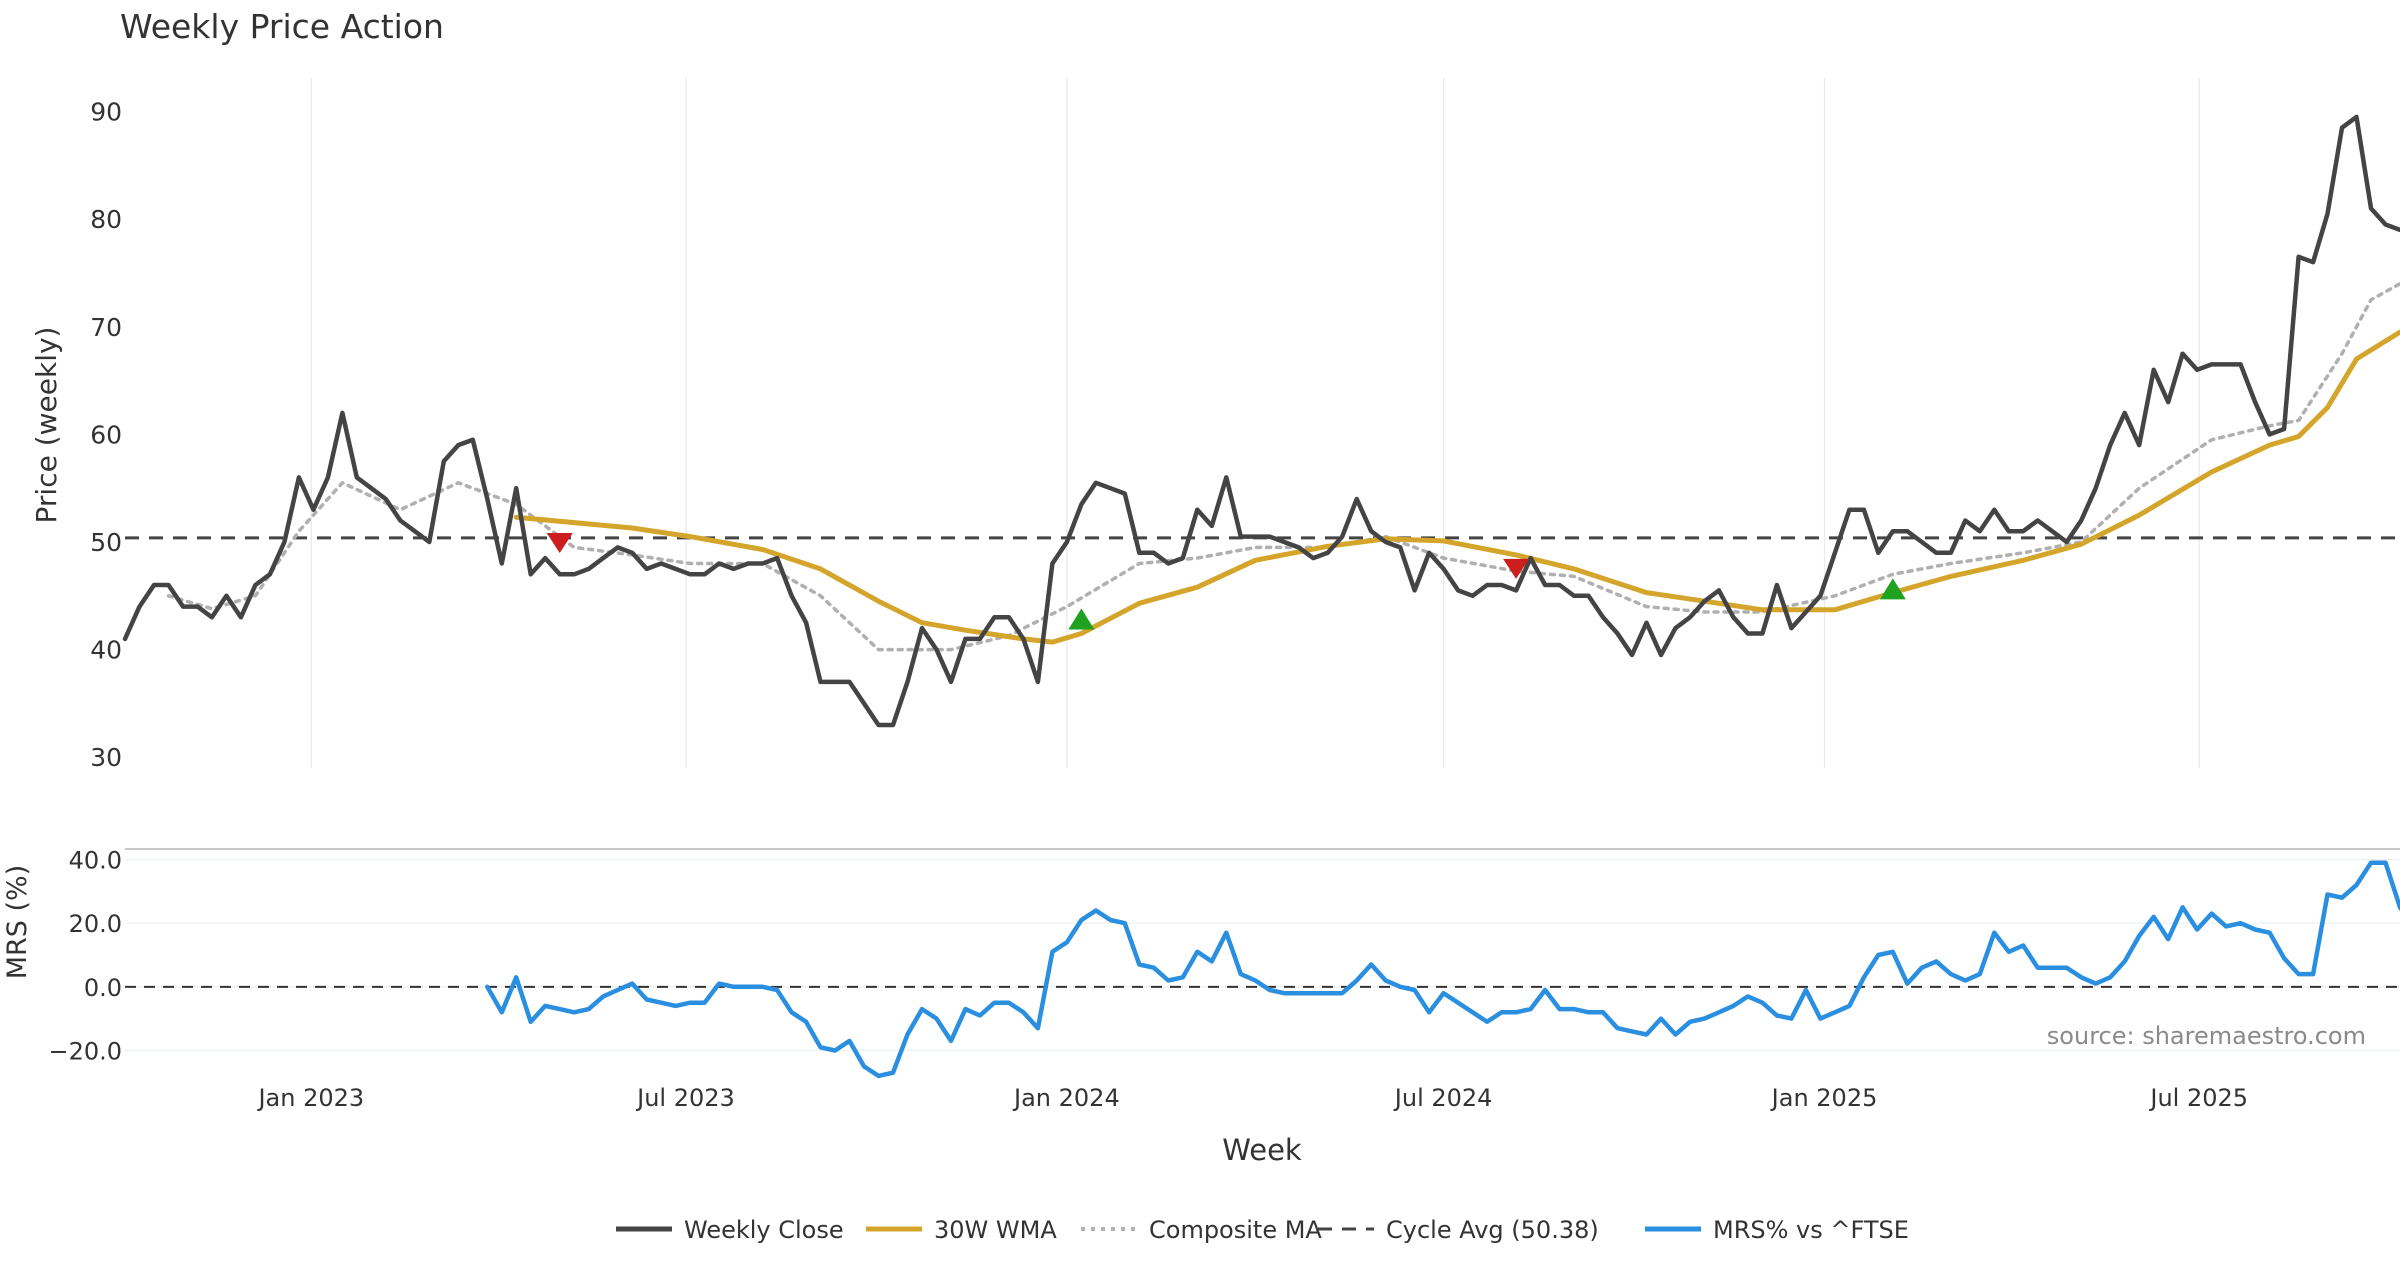  What do you see at coordinates (2198, 1098) in the screenshot?
I see `x-tick-label: Jul 2025` at bounding box center [2198, 1098].